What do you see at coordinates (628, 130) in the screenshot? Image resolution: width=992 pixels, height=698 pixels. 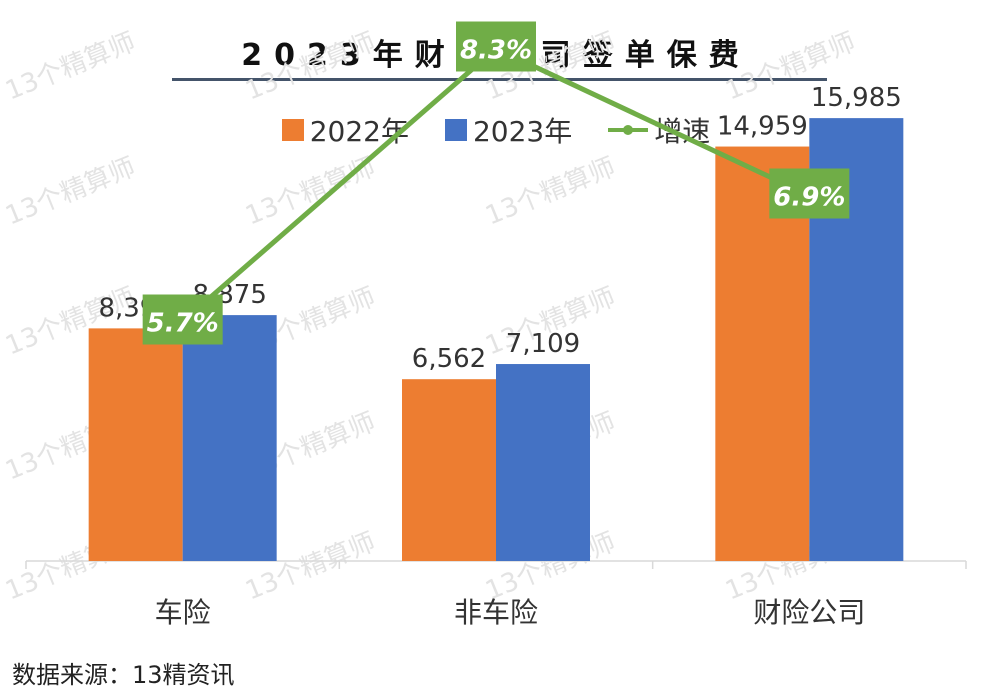 I see `legend-swatch-growth` at bounding box center [628, 130].